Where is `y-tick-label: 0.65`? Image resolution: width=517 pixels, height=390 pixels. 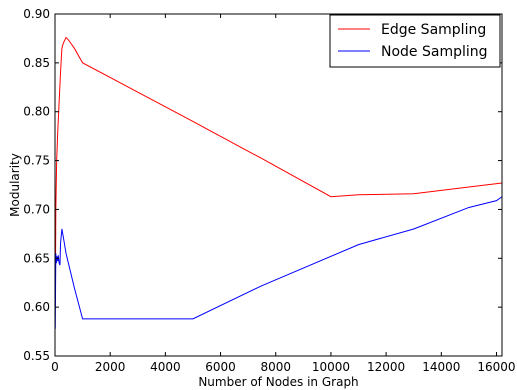
y-tick-label: 0.65 is located at coordinates (36, 258).